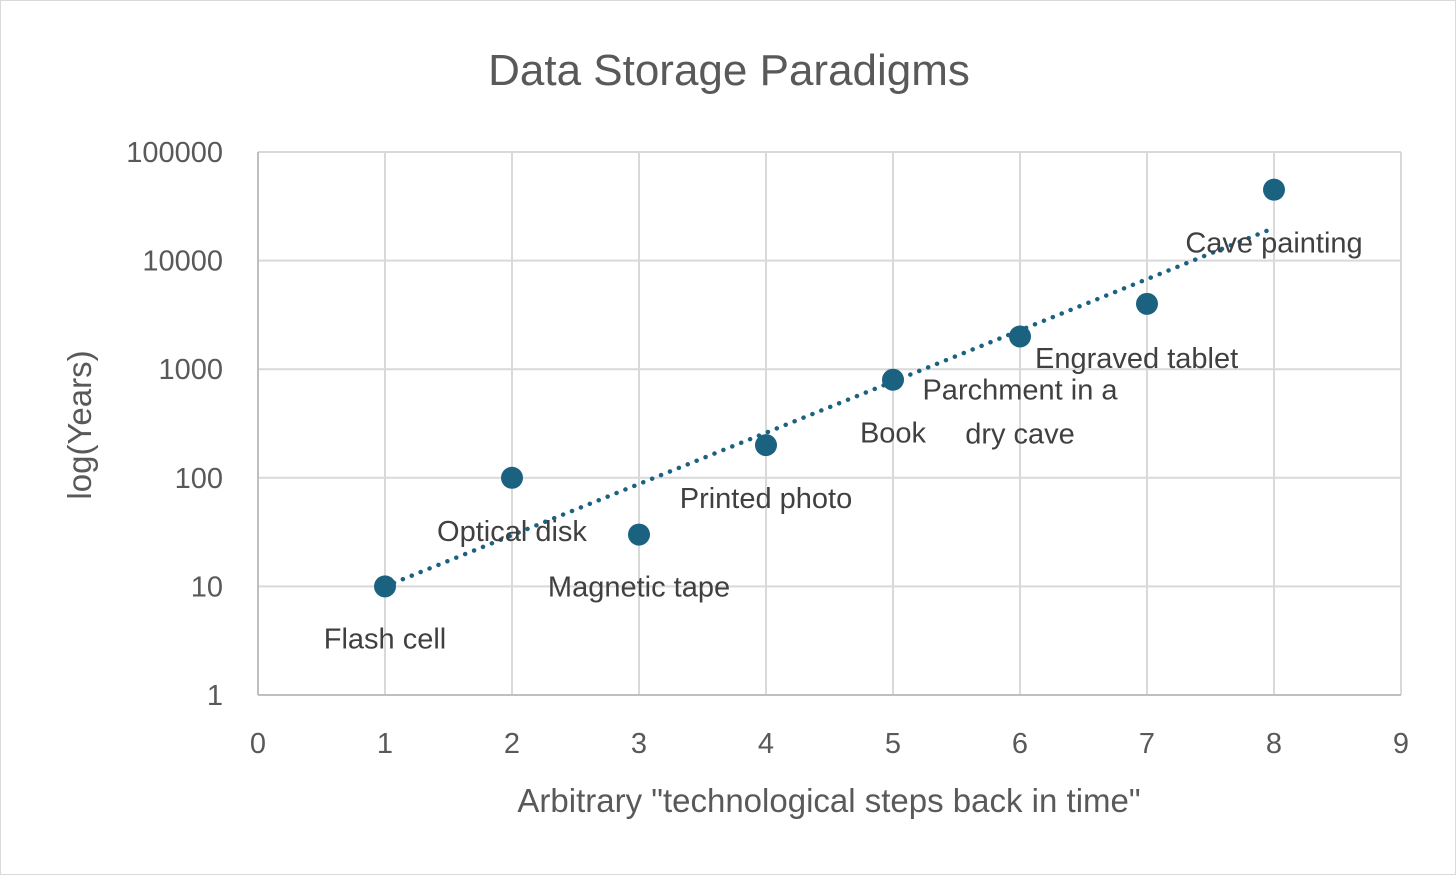 This screenshot has height=876, width=1456. I want to click on chart-title: Data Storage Paradigms, so click(729, 70).